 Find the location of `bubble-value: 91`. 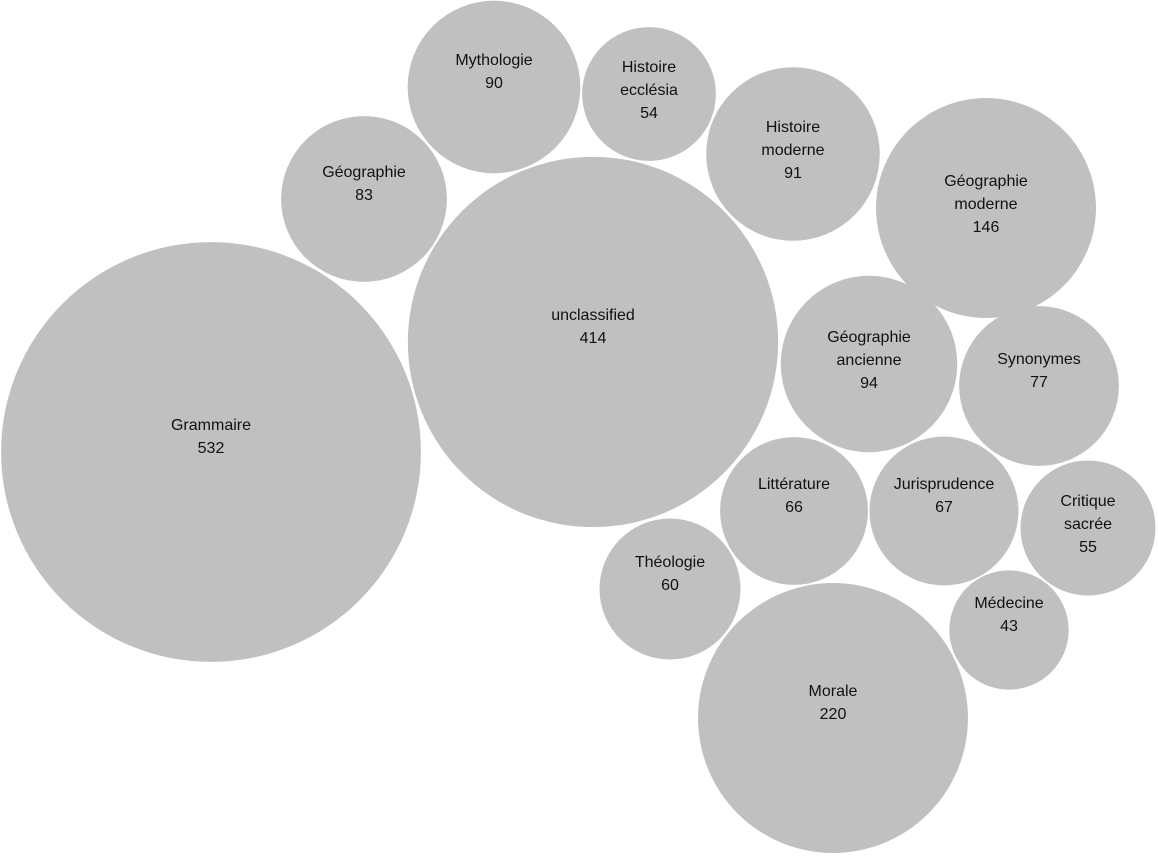

bubble-value: 91 is located at coordinates (793, 173).